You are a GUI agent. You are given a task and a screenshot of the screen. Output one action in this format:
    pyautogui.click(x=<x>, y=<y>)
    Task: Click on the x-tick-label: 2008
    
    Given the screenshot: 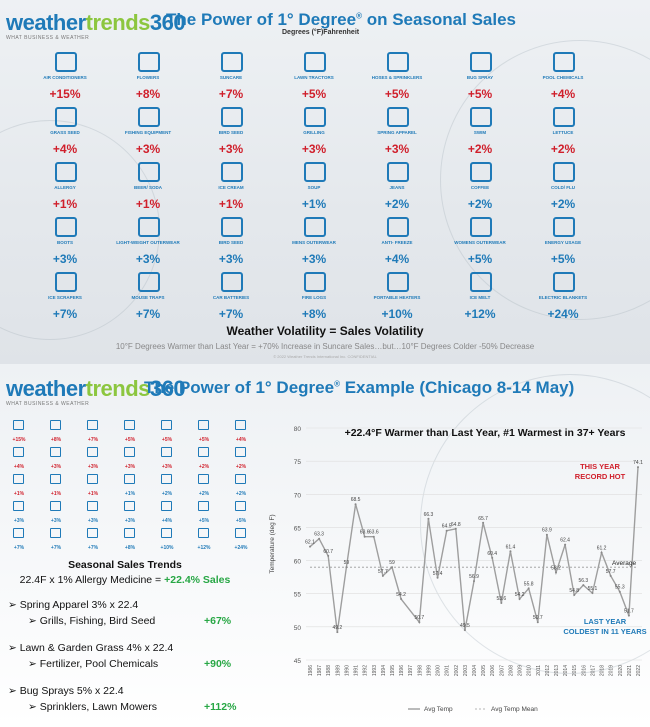 What is the action you would take?
    pyautogui.click(x=511, y=670)
    